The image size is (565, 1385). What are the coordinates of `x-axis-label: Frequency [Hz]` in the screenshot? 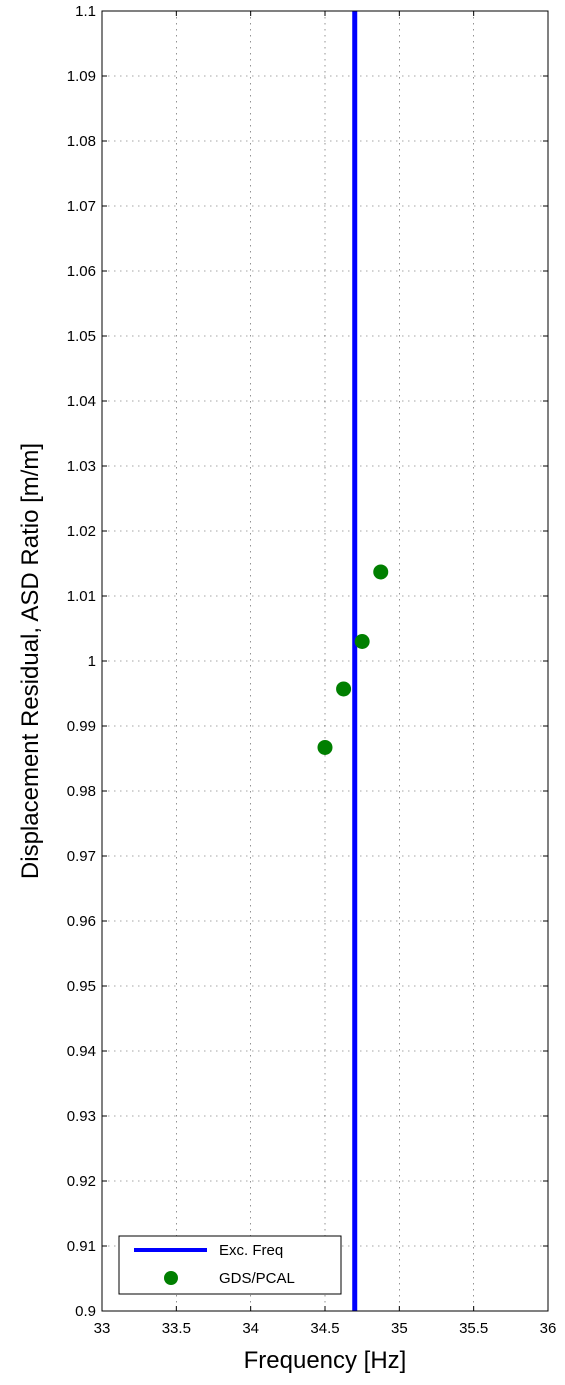 It's located at (325, 1360).